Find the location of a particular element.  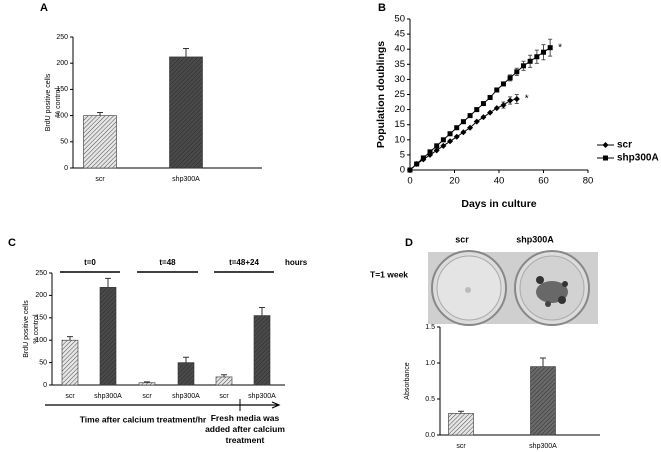

y-tick-label: 25 is located at coordinates (399, 94).